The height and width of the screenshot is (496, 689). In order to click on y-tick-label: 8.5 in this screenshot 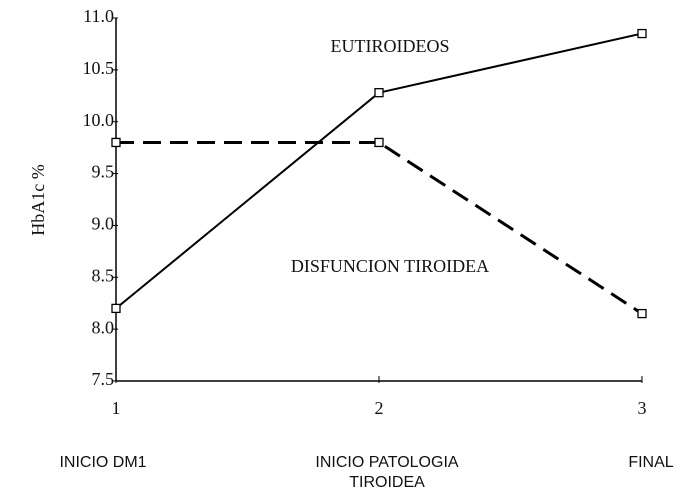, I will do `click(103, 275)`.